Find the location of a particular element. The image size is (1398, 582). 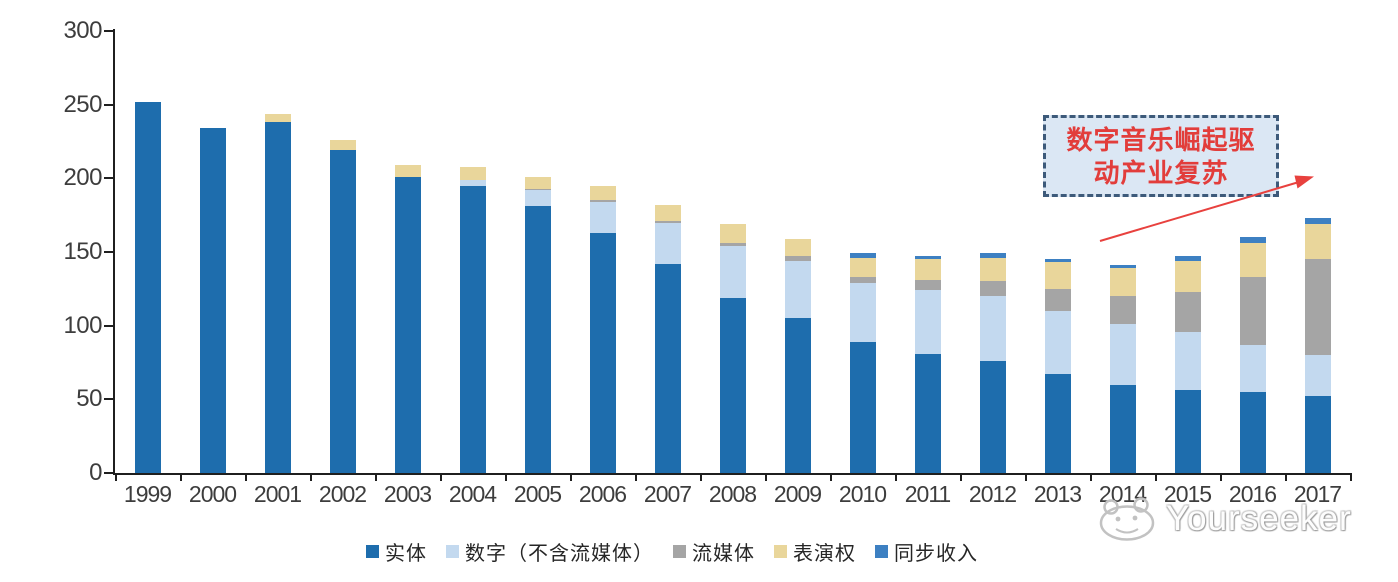

chart-legend: 实体 数字（不含流媒体） 流媒体 表演权 同步收入 is located at coordinates (672, 551).